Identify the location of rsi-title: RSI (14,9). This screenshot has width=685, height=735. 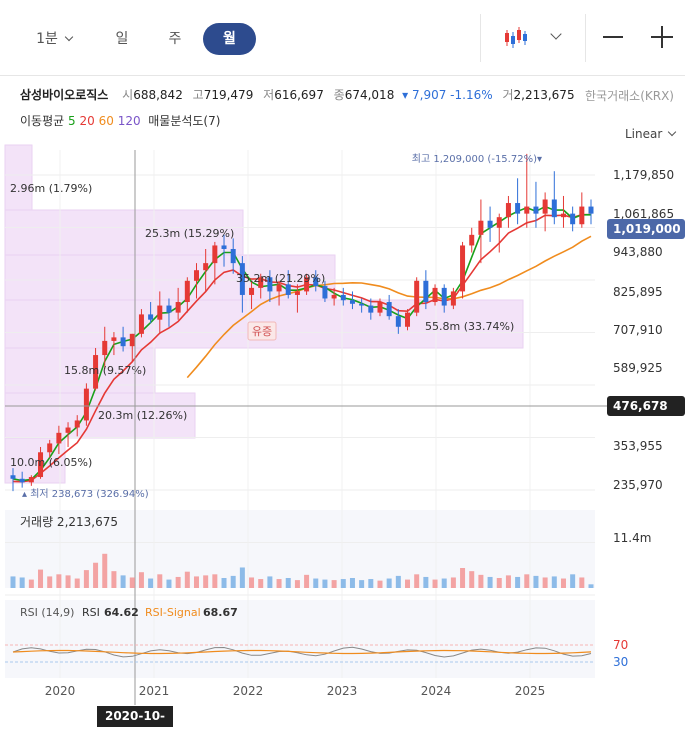
(47, 612).